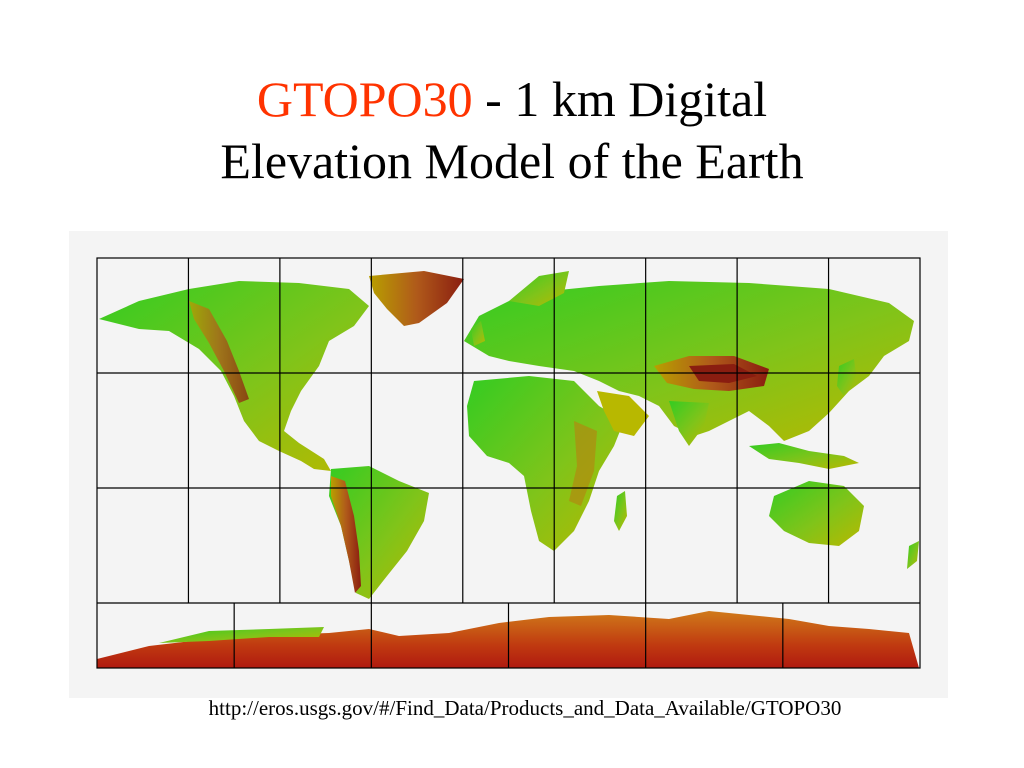 This screenshot has height=768, width=1024. I want to click on andes-highlands, so click(346, 534).